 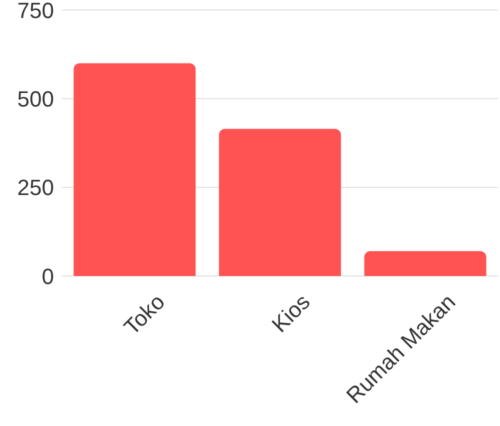 I want to click on y-tick-label: 250, so click(x=35, y=187).